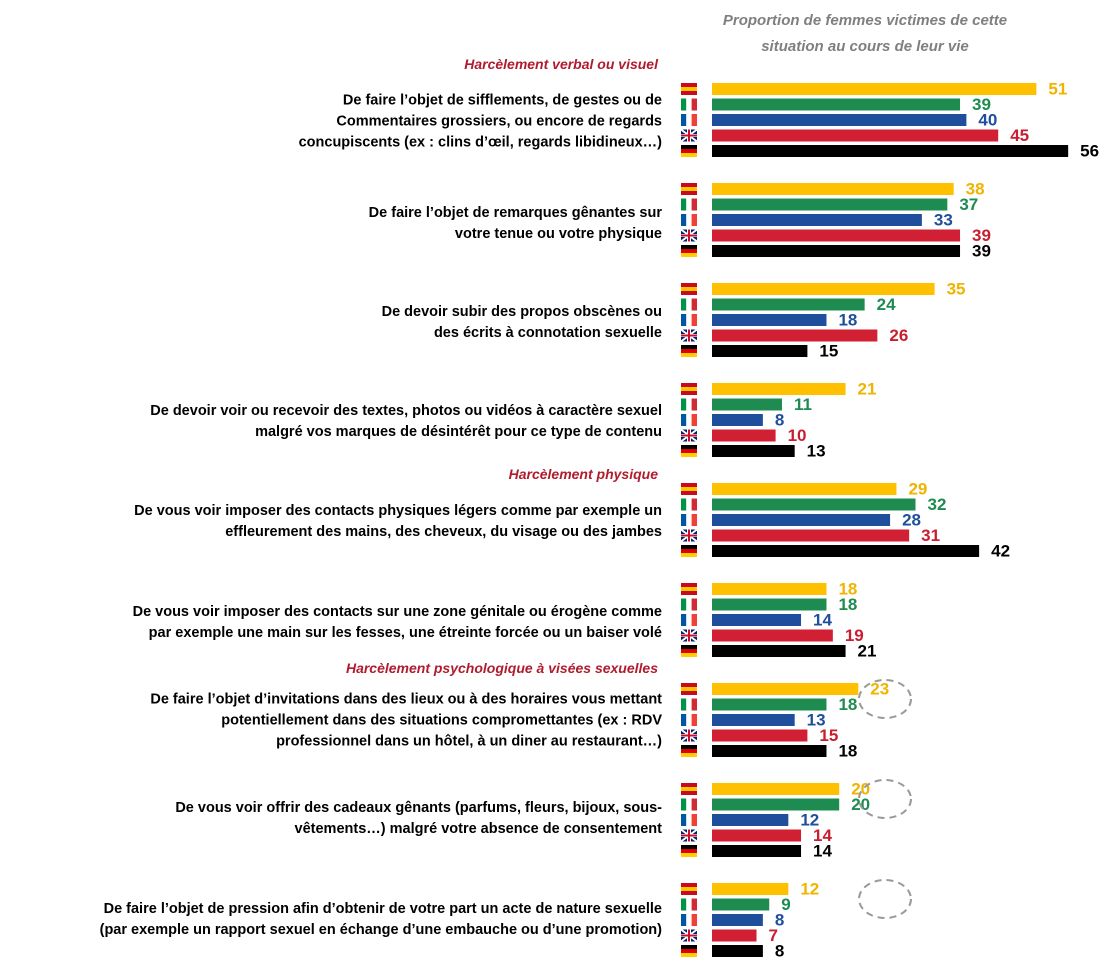 The height and width of the screenshot is (965, 1118). I want to click on value-label: 33, so click(943, 219).